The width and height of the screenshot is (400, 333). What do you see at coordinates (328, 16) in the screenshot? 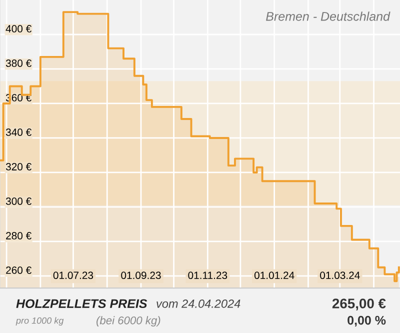
I see `text: Bremen - Deutschland` at bounding box center [328, 16].